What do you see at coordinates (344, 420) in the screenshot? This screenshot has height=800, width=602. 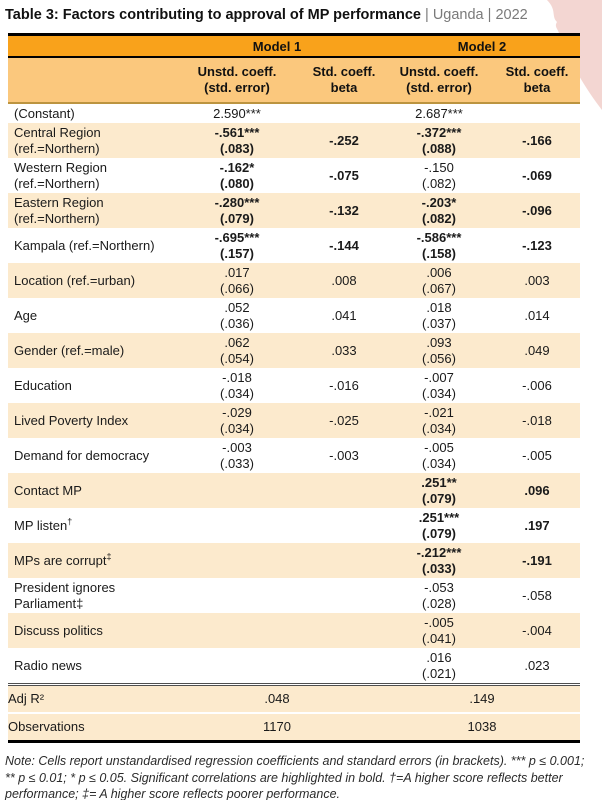 I see `model1-beta-cell: -.025` at bounding box center [344, 420].